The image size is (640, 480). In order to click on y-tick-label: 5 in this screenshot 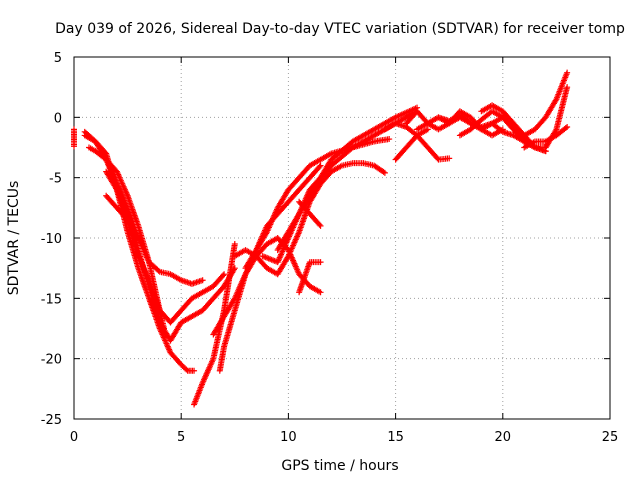, I will do `click(58, 58)`.